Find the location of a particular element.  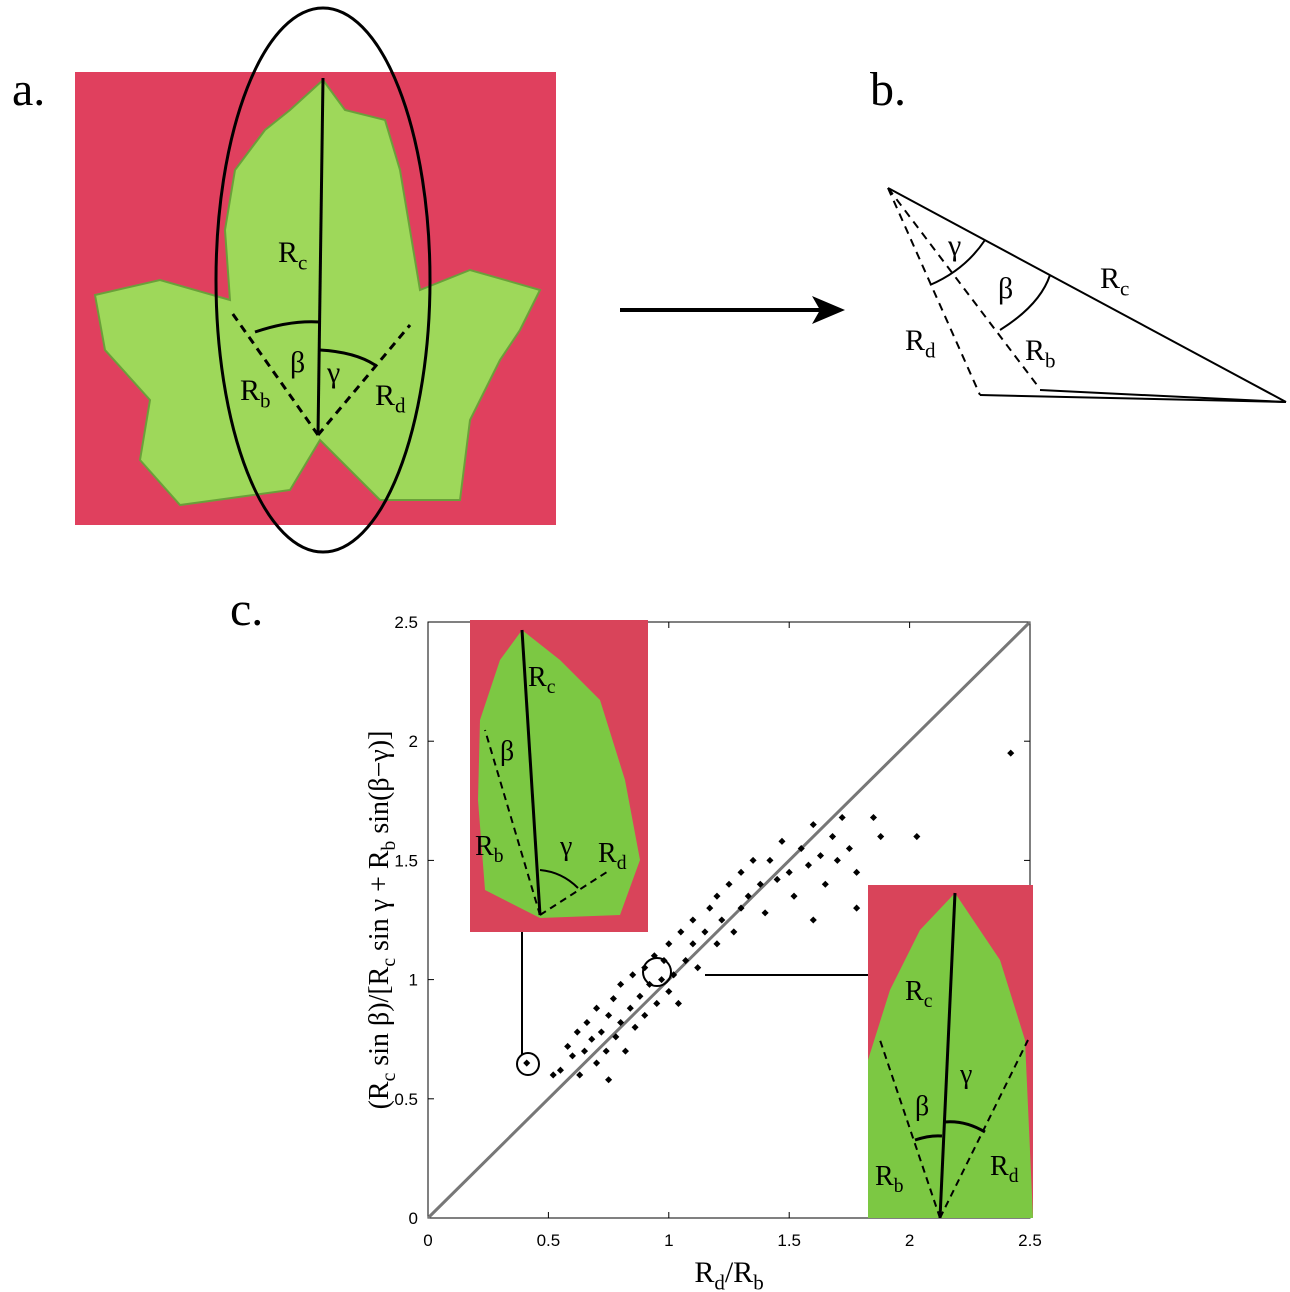

x-tick-label: 0 is located at coordinates (427, 1240).